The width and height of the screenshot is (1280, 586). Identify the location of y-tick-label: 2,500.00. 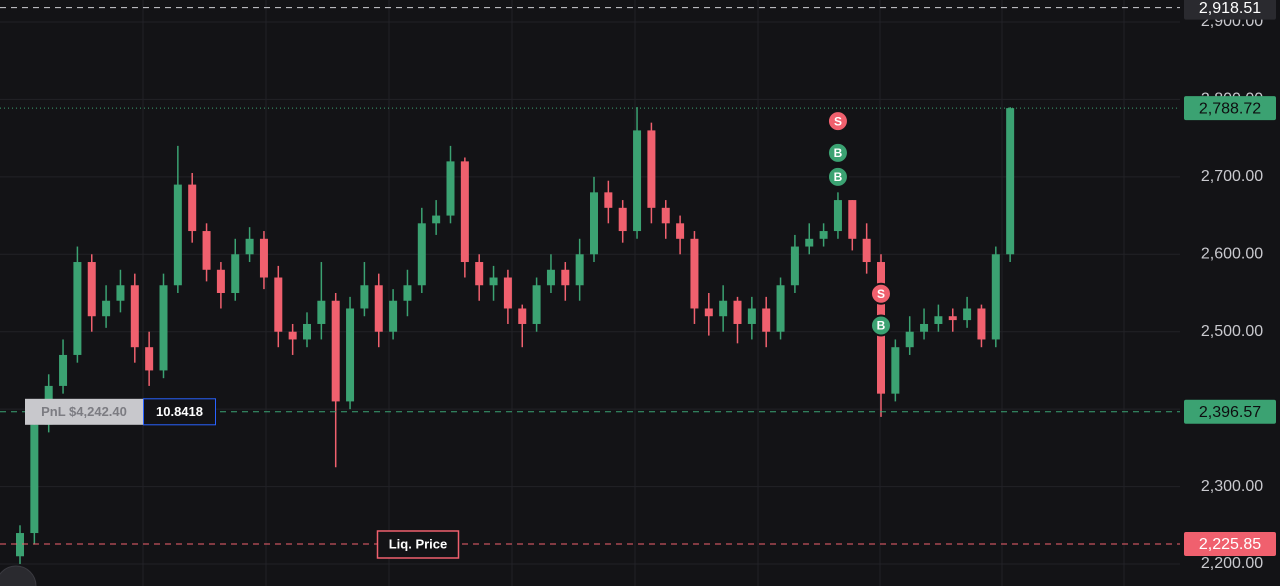
(1232, 331).